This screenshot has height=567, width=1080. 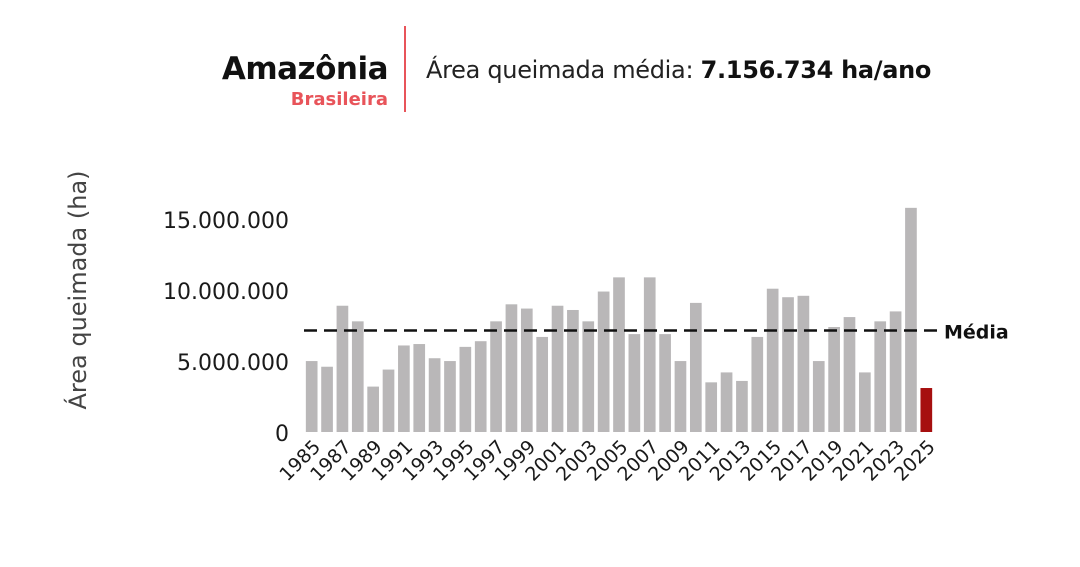 I want to click on y-tick-label: 5.000.000, so click(x=233, y=363).